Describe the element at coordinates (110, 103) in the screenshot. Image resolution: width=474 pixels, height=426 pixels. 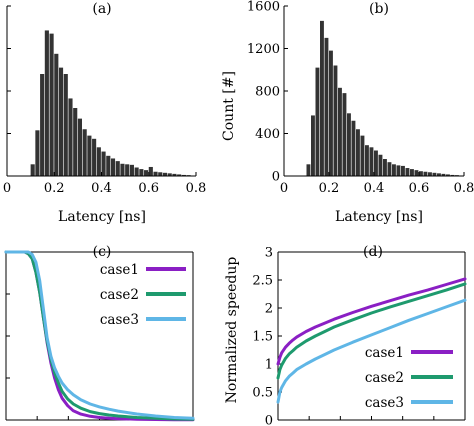
I see `panel-a-bars` at that location.